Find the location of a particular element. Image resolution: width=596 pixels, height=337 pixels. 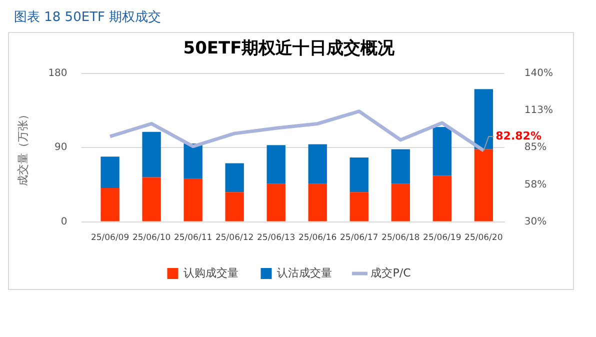

y-axis-title: 成交量（万张） is located at coordinates (23, 147).